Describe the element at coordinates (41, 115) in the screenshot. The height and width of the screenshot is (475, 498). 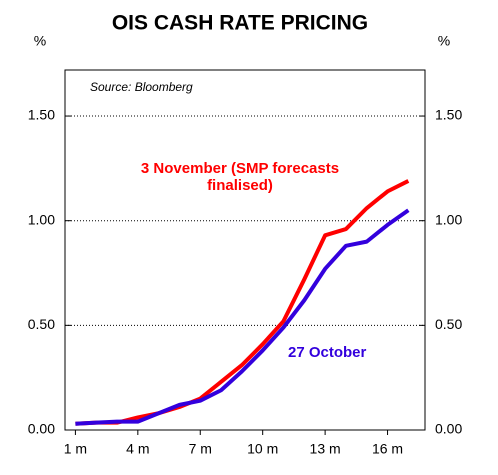
I see `y-tick-label: 1.50` at that location.